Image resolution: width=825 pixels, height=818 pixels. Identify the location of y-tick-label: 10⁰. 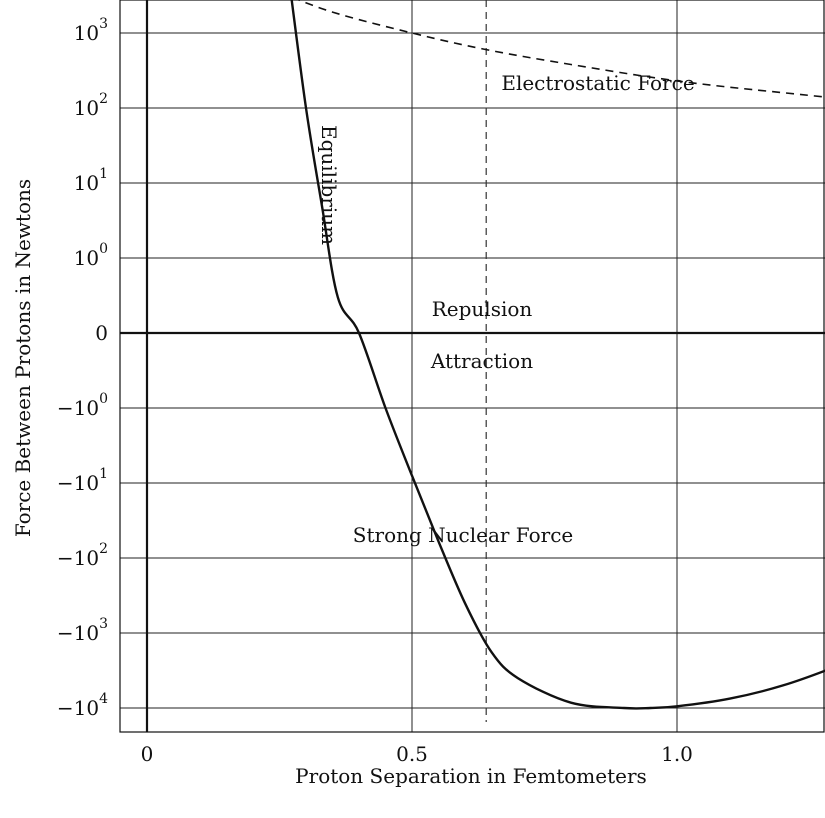
(91, 255).